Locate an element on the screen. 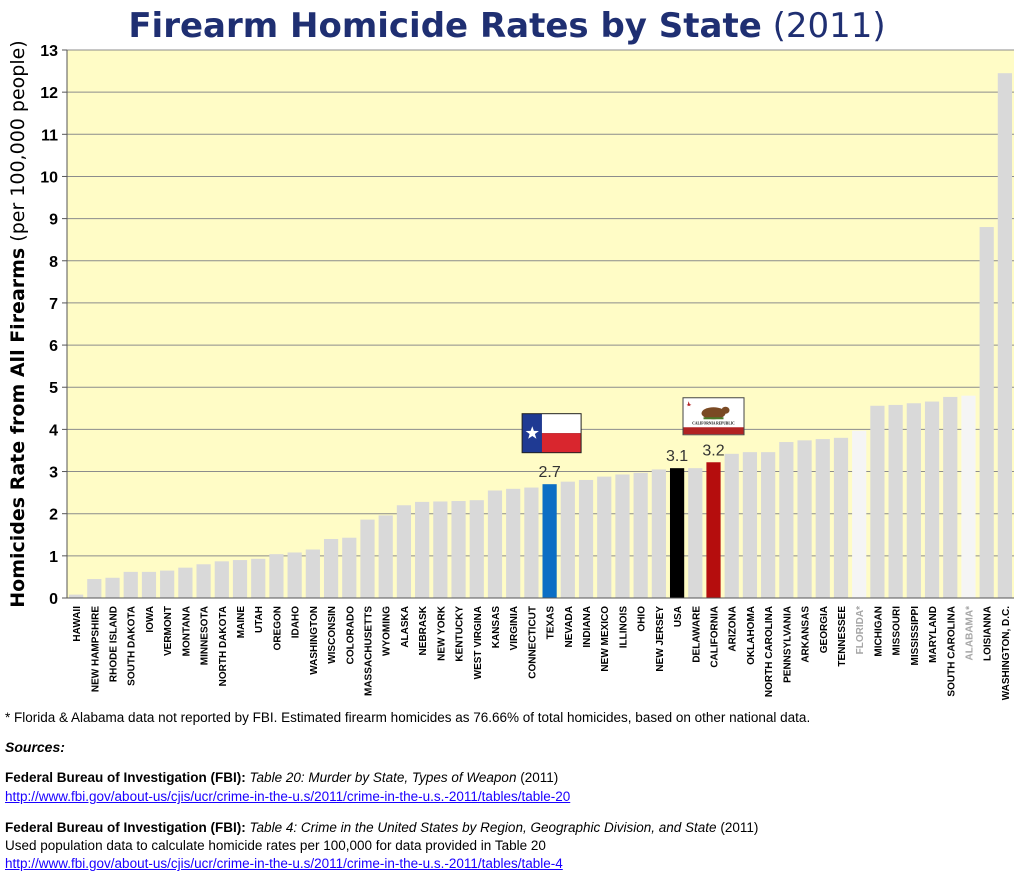 The image size is (1014, 873). x-tick-label: NORTH DAKOTA is located at coordinates (223, 646).